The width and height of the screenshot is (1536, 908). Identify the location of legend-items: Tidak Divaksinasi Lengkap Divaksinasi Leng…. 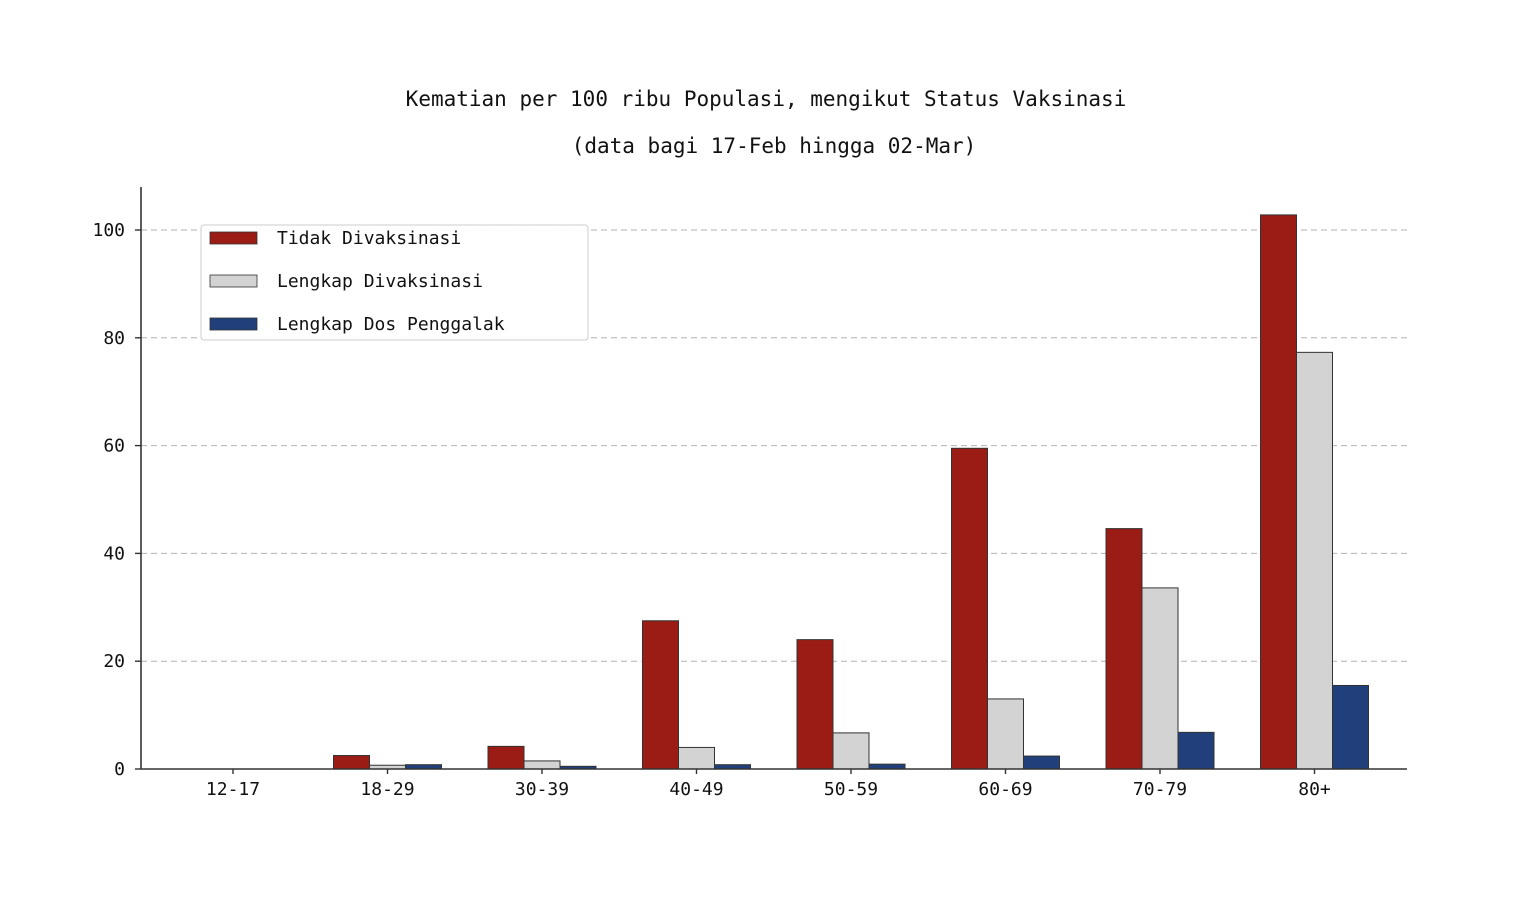
(357, 281).